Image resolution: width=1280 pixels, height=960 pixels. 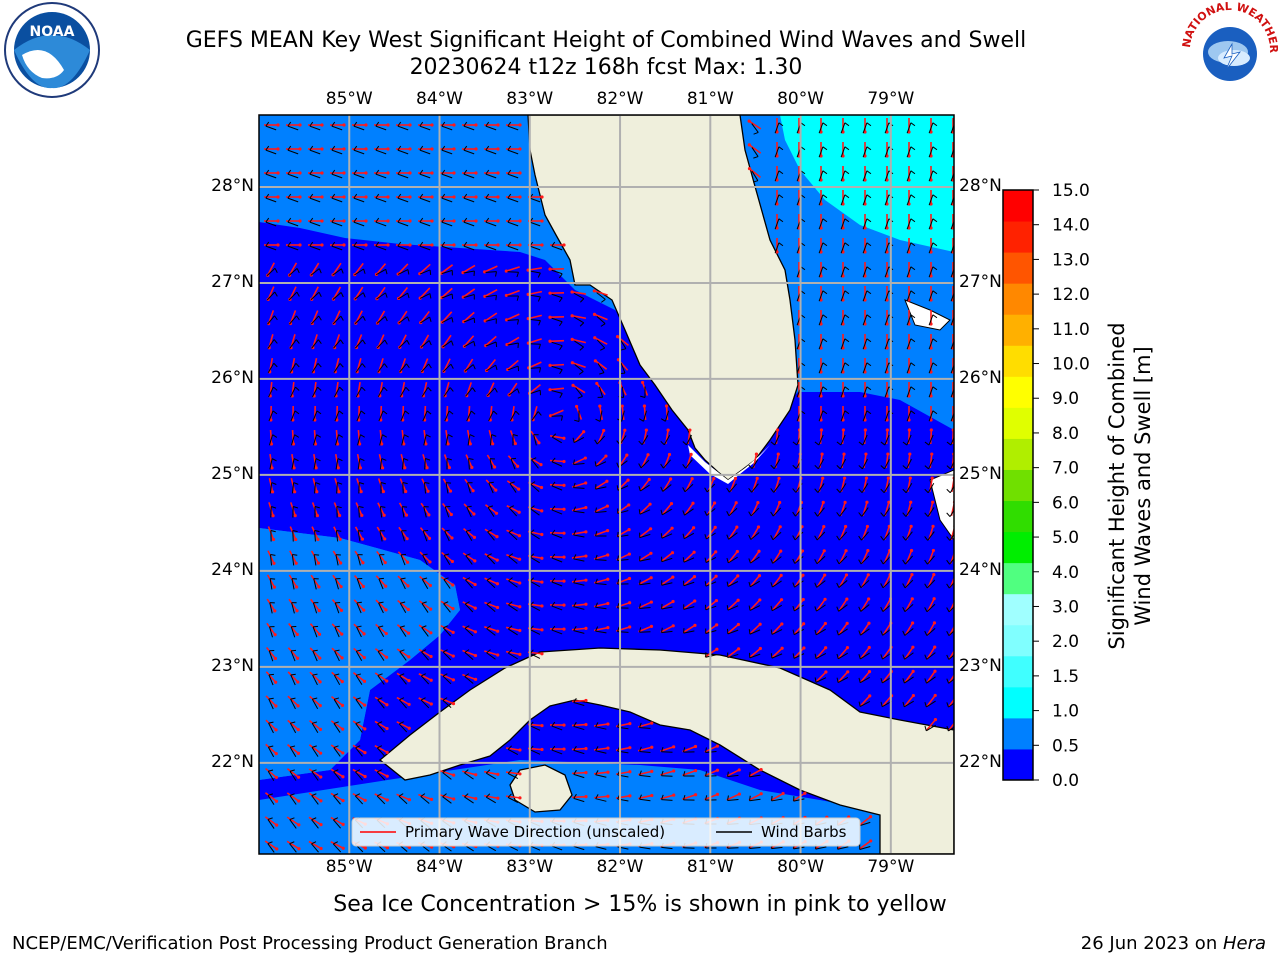 What do you see at coordinates (535, 832) in the screenshot?
I see `legend-wave-label: Primary Wave Direction (unscaled)` at bounding box center [535, 832].